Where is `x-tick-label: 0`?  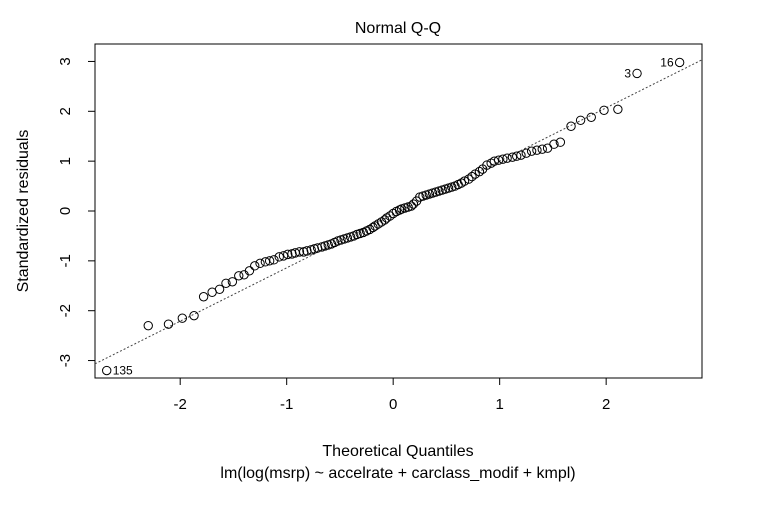 x-tick-label: 0 is located at coordinates (393, 404).